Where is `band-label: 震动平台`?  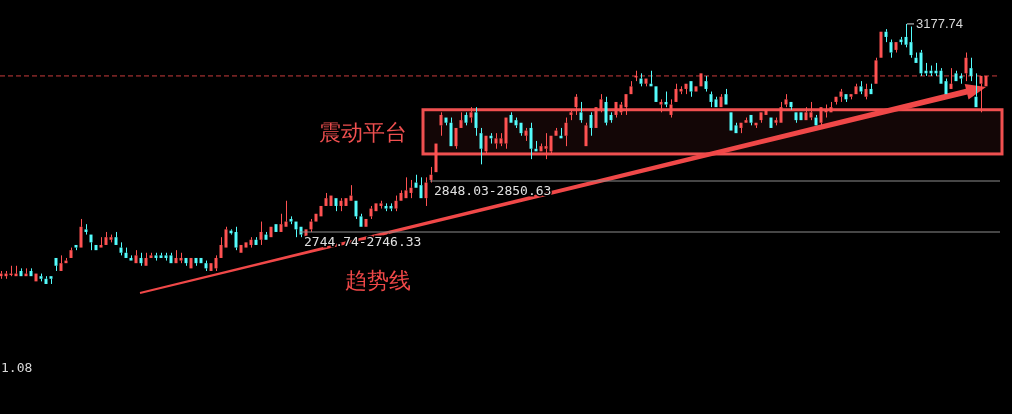
band-label: 震动平台 is located at coordinates (363, 132).